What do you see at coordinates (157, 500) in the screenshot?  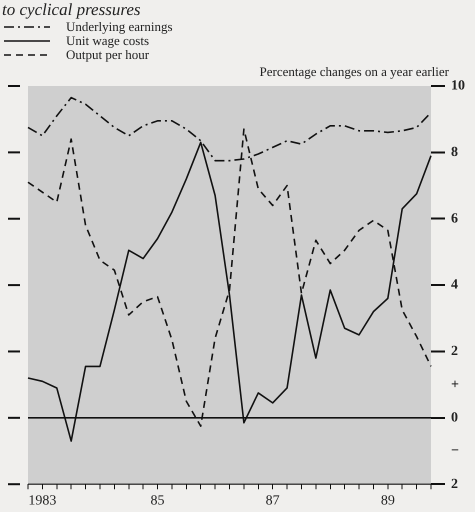 I see `x-tick-label: 85` at bounding box center [157, 500].